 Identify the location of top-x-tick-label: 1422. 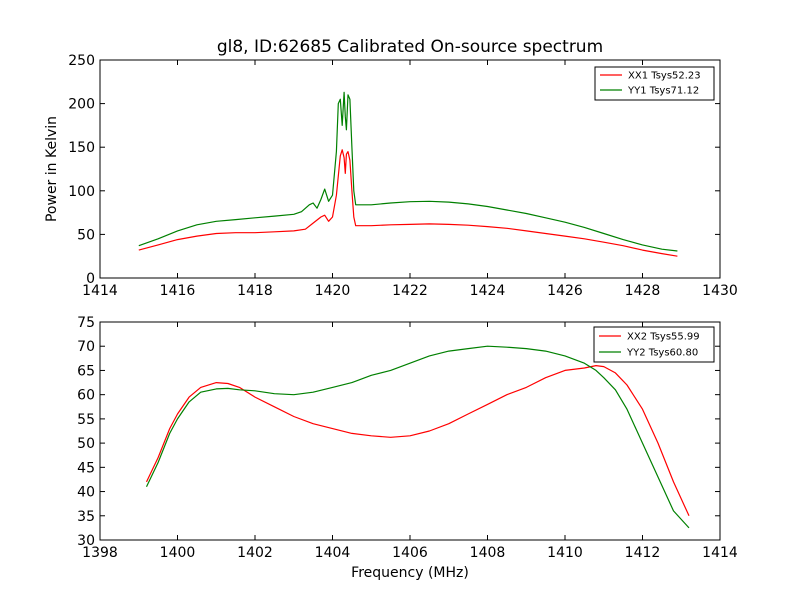
(410, 291).